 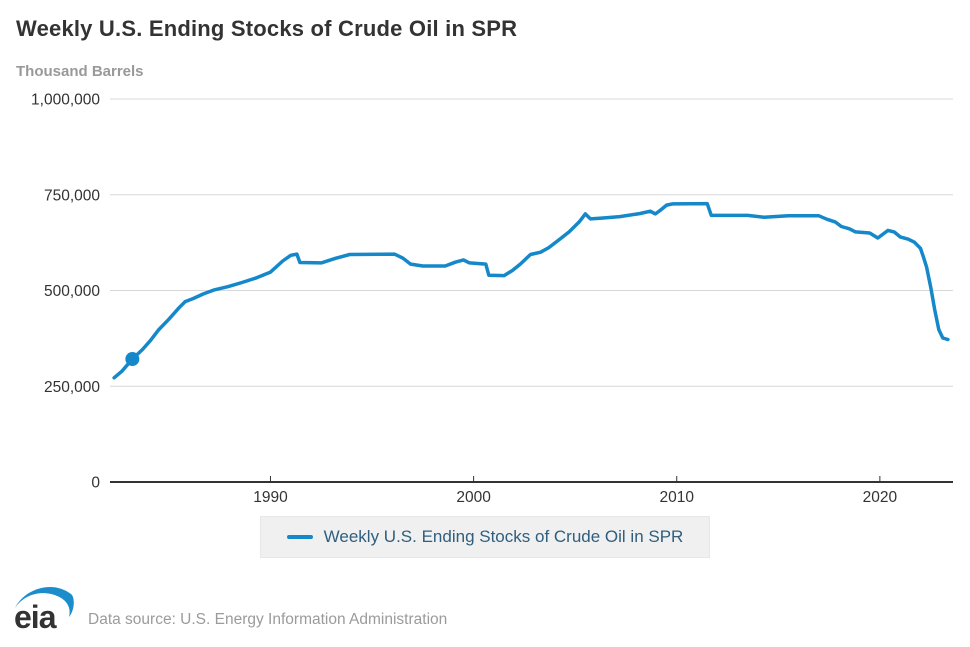 What do you see at coordinates (35, 617) in the screenshot?
I see `eia-logo-text: eia` at bounding box center [35, 617].